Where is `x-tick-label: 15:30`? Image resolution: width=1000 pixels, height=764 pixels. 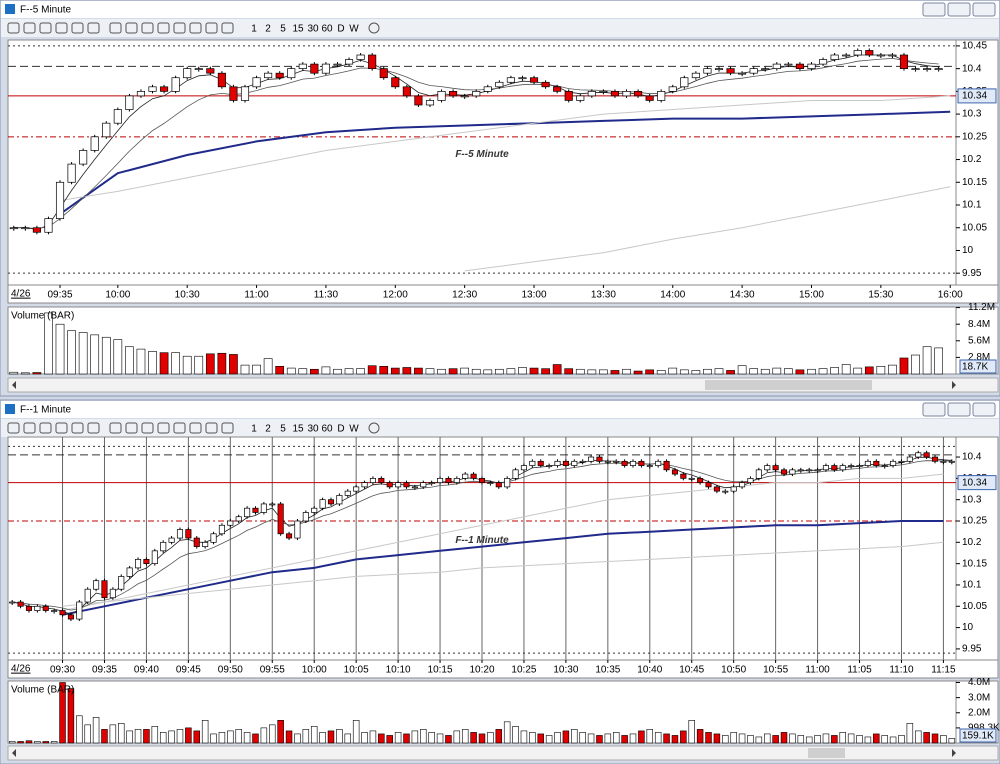
x-tick-label: 15:30 is located at coordinates (880, 295).